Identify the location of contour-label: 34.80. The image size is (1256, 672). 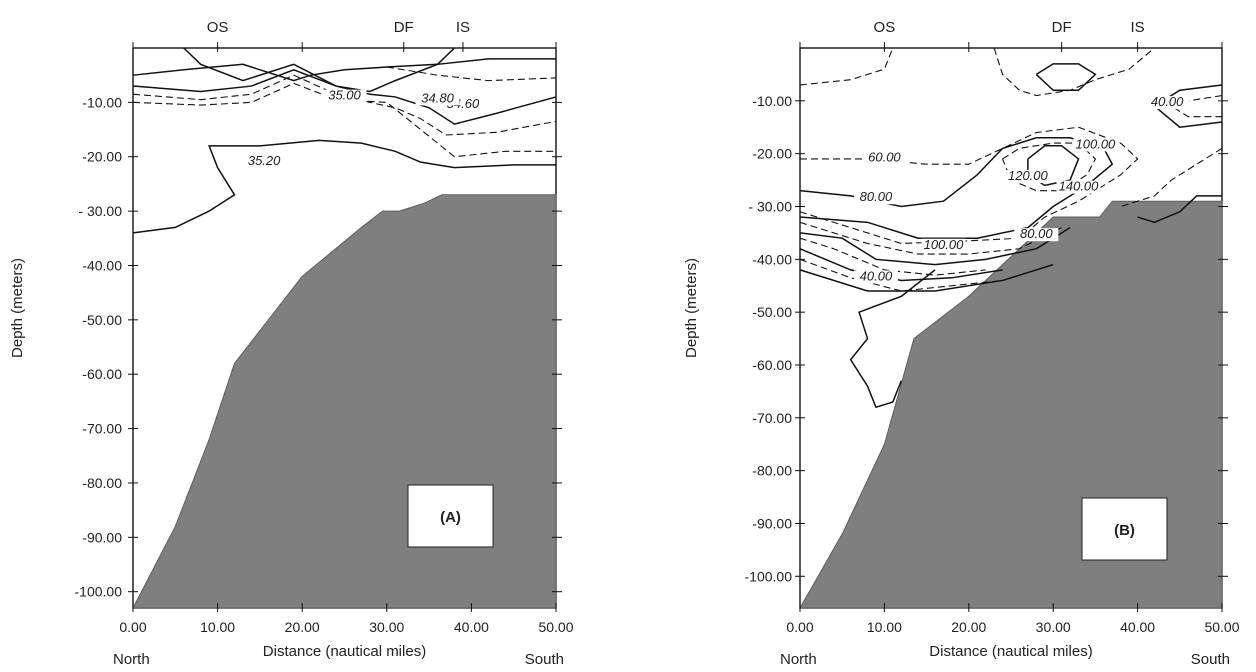
(437, 97).